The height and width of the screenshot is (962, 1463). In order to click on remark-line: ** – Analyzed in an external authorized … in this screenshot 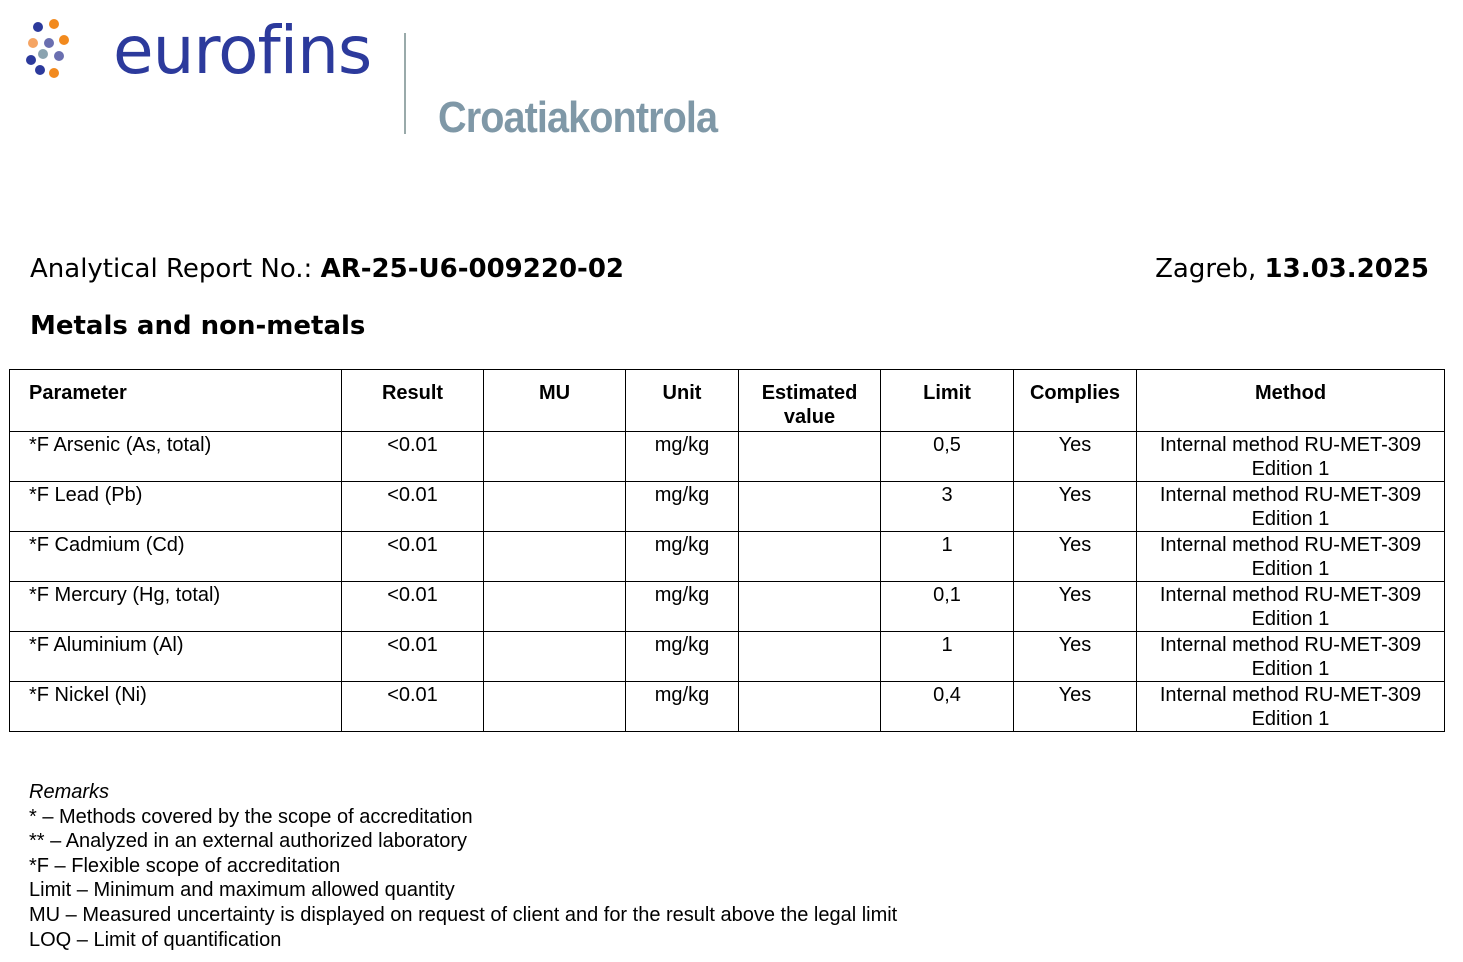, I will do `click(248, 841)`.